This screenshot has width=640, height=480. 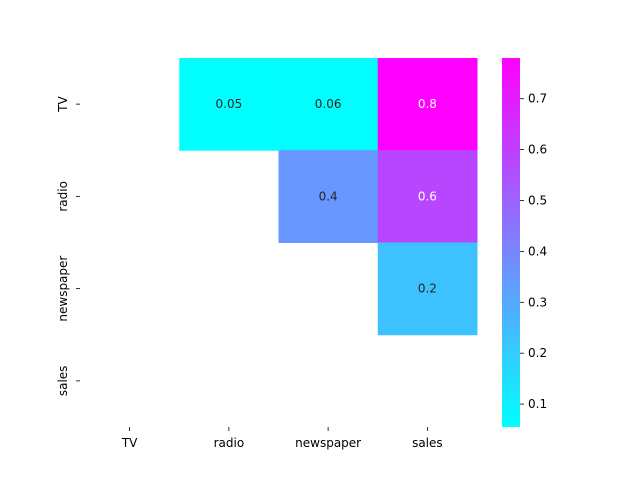 I want to click on heatmap-cell-TV-sales, so click(x=427, y=104).